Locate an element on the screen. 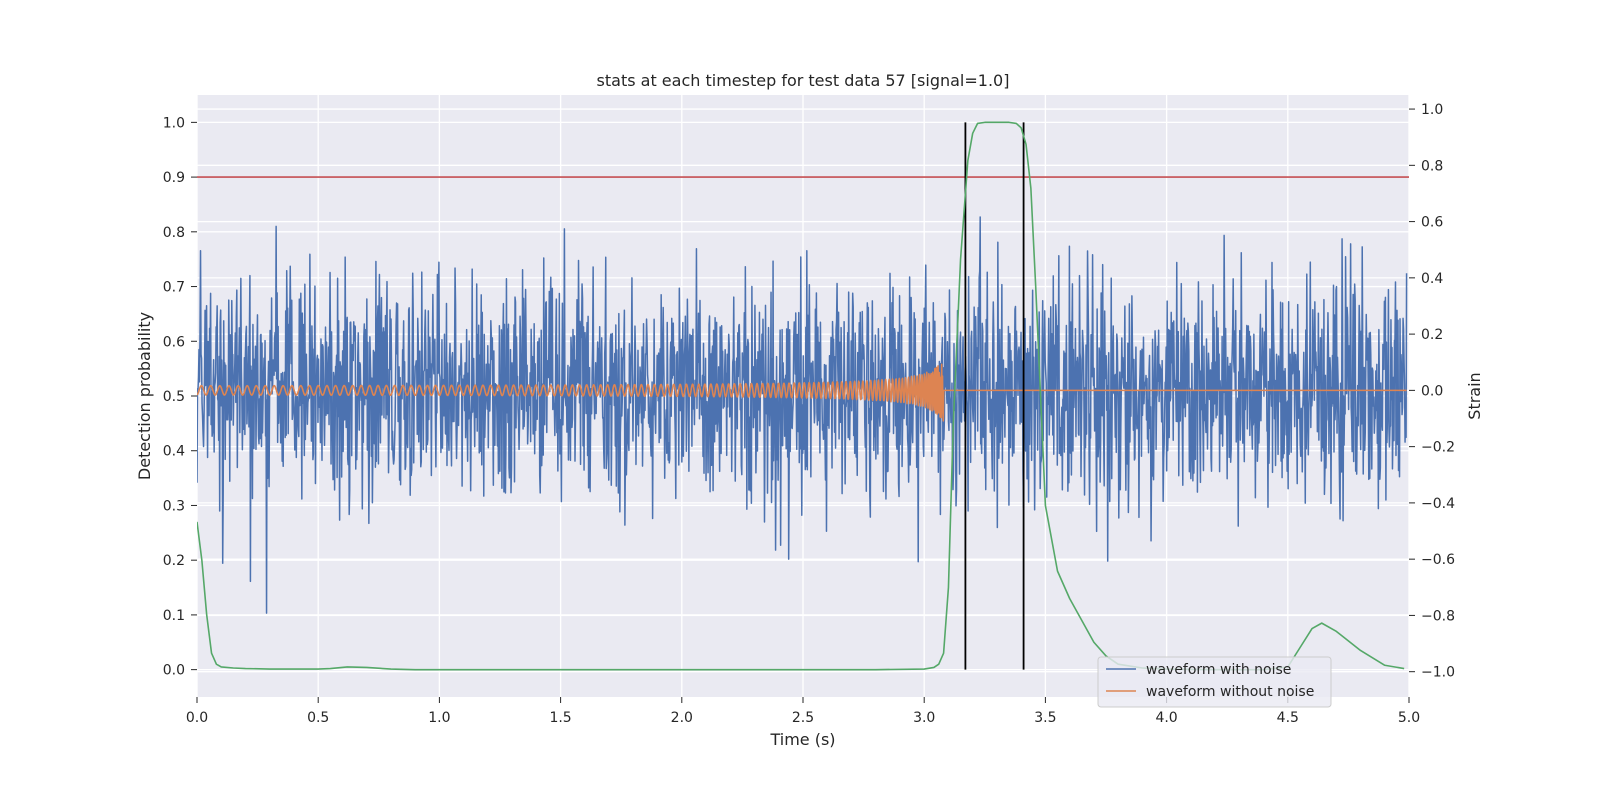 This screenshot has width=1600, height=800. x-tick-label: 3.0 is located at coordinates (924, 718).